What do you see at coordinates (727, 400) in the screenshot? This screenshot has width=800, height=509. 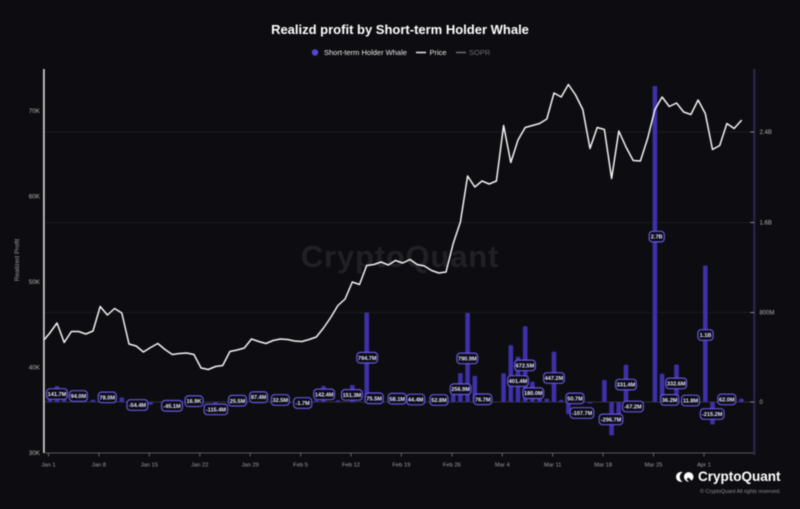 I see `svg-text: 62.0M` at bounding box center [727, 400].